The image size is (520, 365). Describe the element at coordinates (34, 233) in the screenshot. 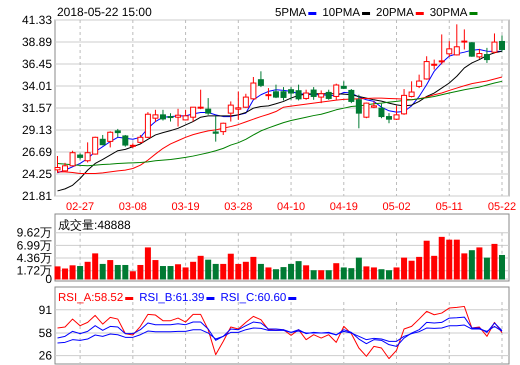

I see `y-tick-label: 9.62万` at that location.